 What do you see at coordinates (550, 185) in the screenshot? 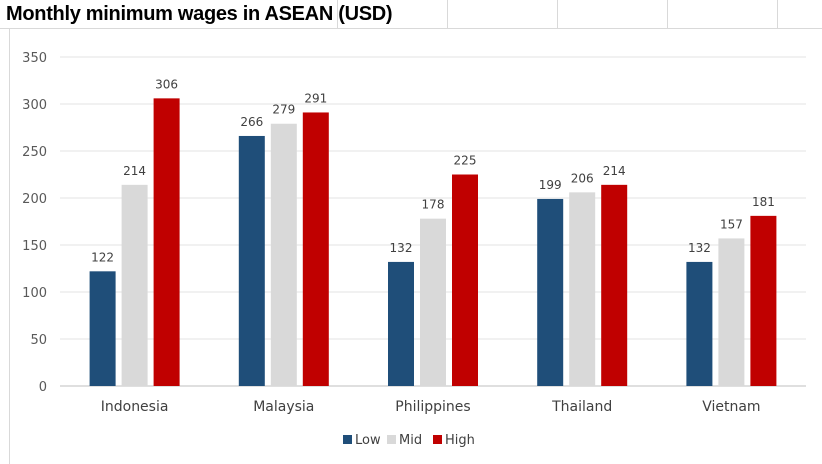
I see `data-label: 199` at bounding box center [550, 185].